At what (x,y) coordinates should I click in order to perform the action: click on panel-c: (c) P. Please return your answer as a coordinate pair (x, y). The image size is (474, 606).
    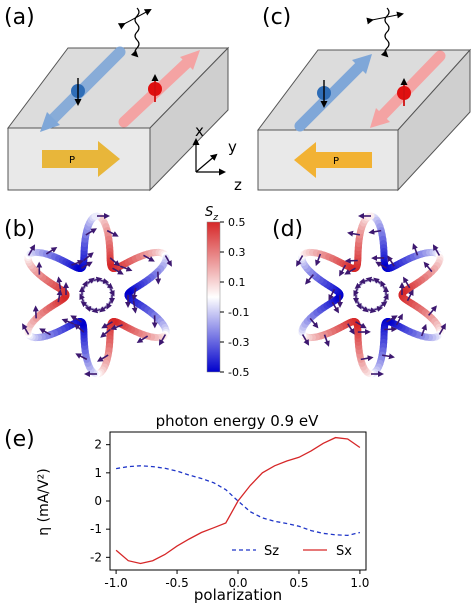
    Looking at the image, I should click on (364, 98).